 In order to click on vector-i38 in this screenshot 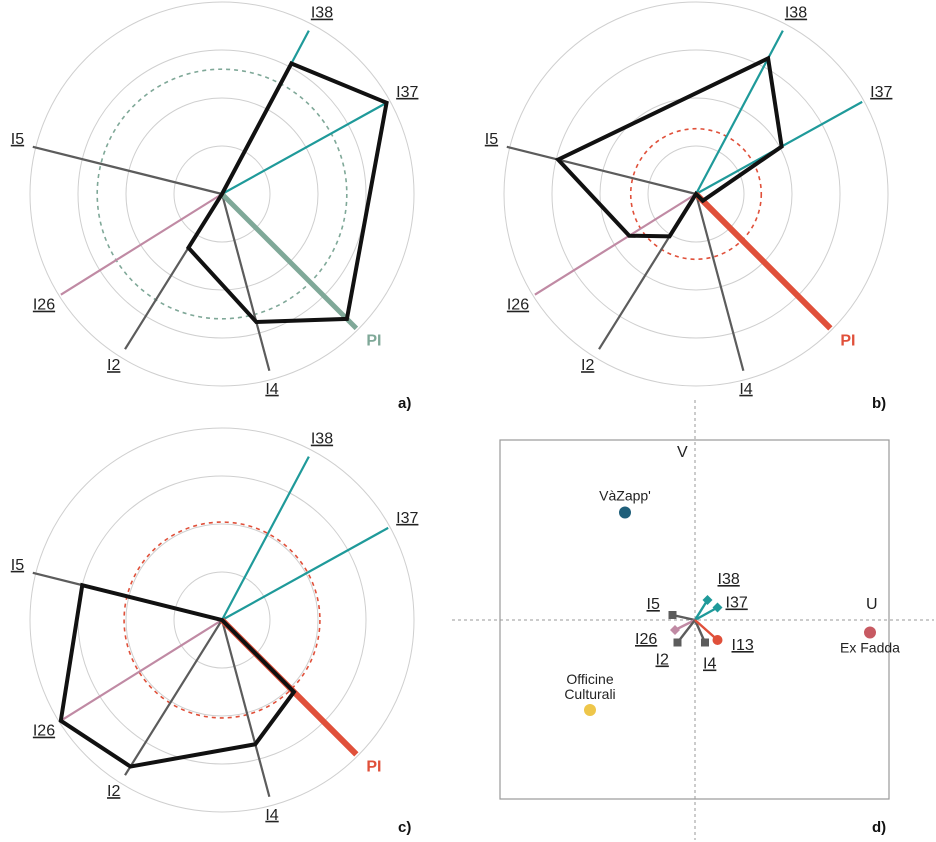, I will do `click(701, 610)`.